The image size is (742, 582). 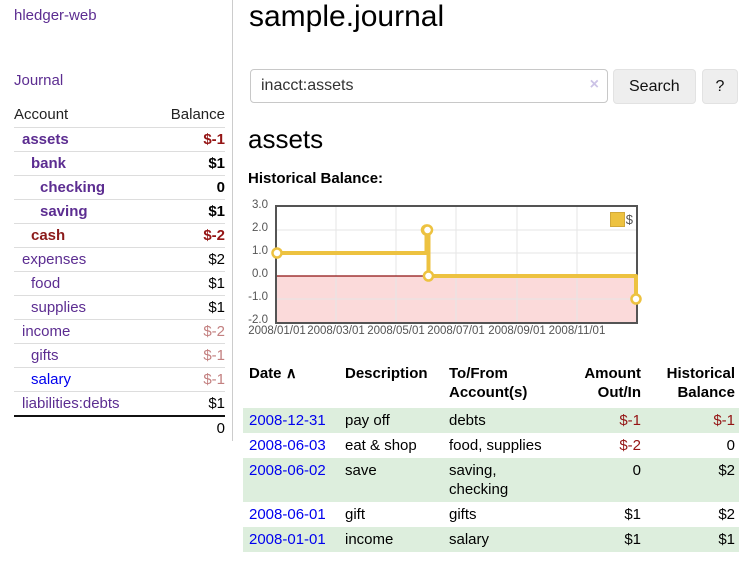 What do you see at coordinates (396, 331) in the screenshot?
I see `x-tick-label: 2008/05/01` at bounding box center [396, 331].